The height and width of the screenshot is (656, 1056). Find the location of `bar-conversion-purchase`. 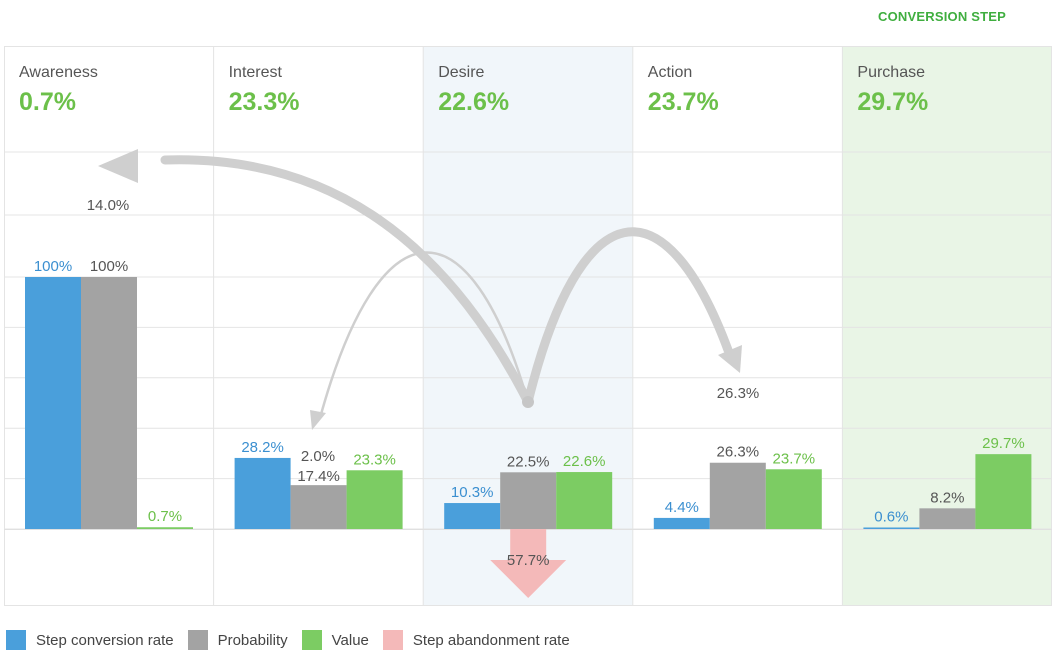

bar-conversion-purchase is located at coordinates (891, 528).